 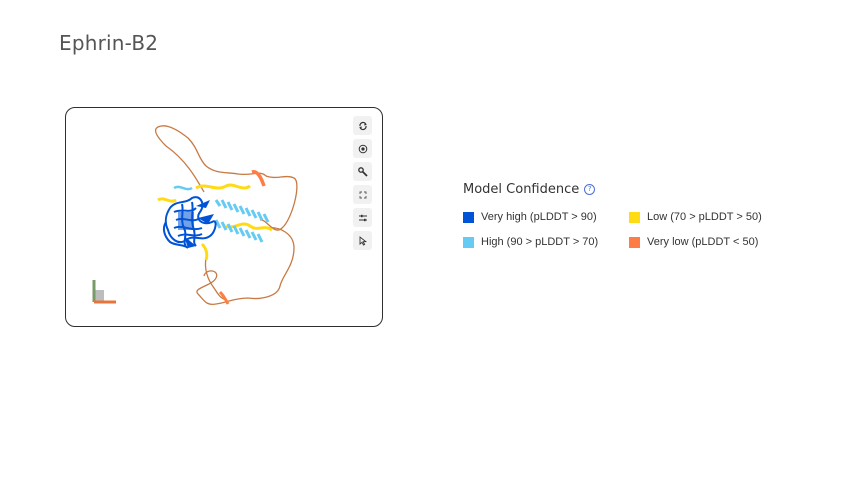 I want to click on legend-item-very-high: Very high (pLDDT > 90), so click(x=546, y=217).